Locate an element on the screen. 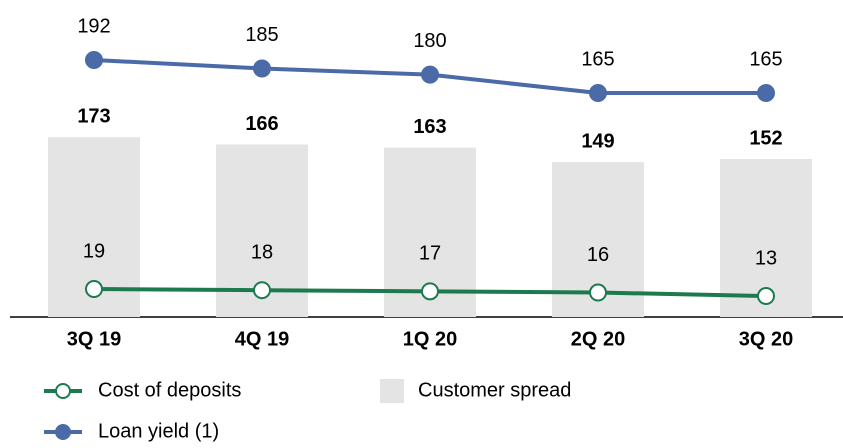 The width and height of the screenshot is (843, 448). legend-label: Cost of deposits is located at coordinates (169, 390).